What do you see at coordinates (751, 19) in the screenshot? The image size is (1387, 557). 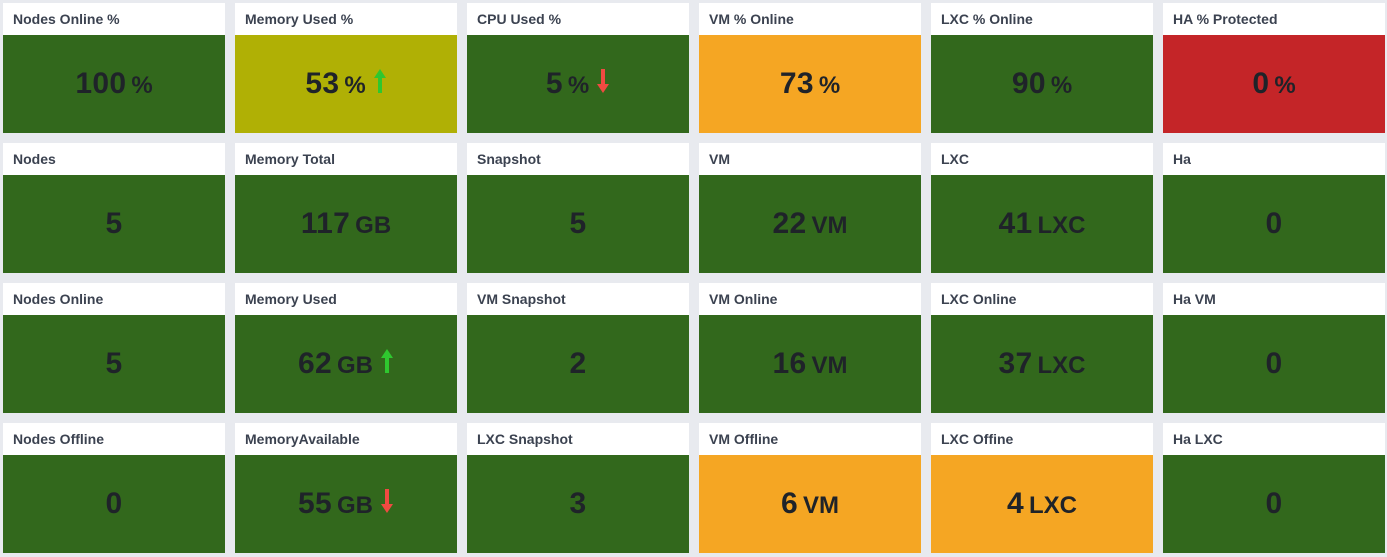 I see `panel-title: VM % Online` at bounding box center [751, 19].